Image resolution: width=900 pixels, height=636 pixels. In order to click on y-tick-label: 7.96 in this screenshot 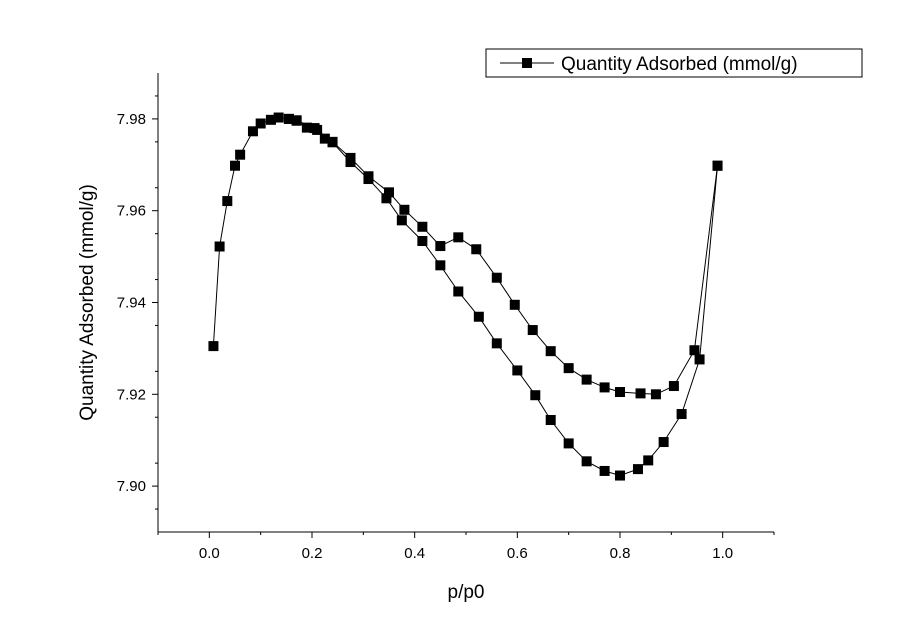, I will do `click(131, 211)`.